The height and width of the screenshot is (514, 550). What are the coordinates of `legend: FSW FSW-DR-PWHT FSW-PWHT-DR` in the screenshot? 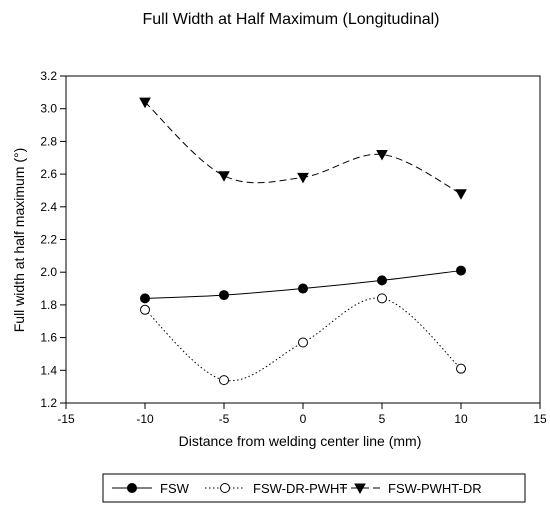 It's located at (314, 488).